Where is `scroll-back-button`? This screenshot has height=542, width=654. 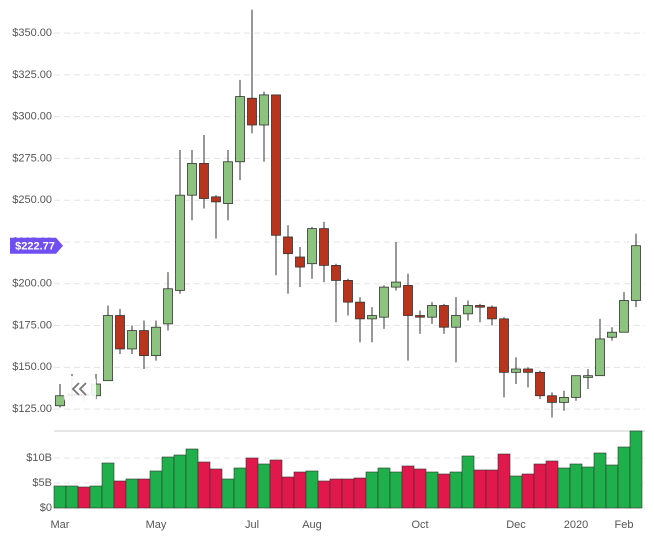 scroll-back-button is located at coordinates (80, 389).